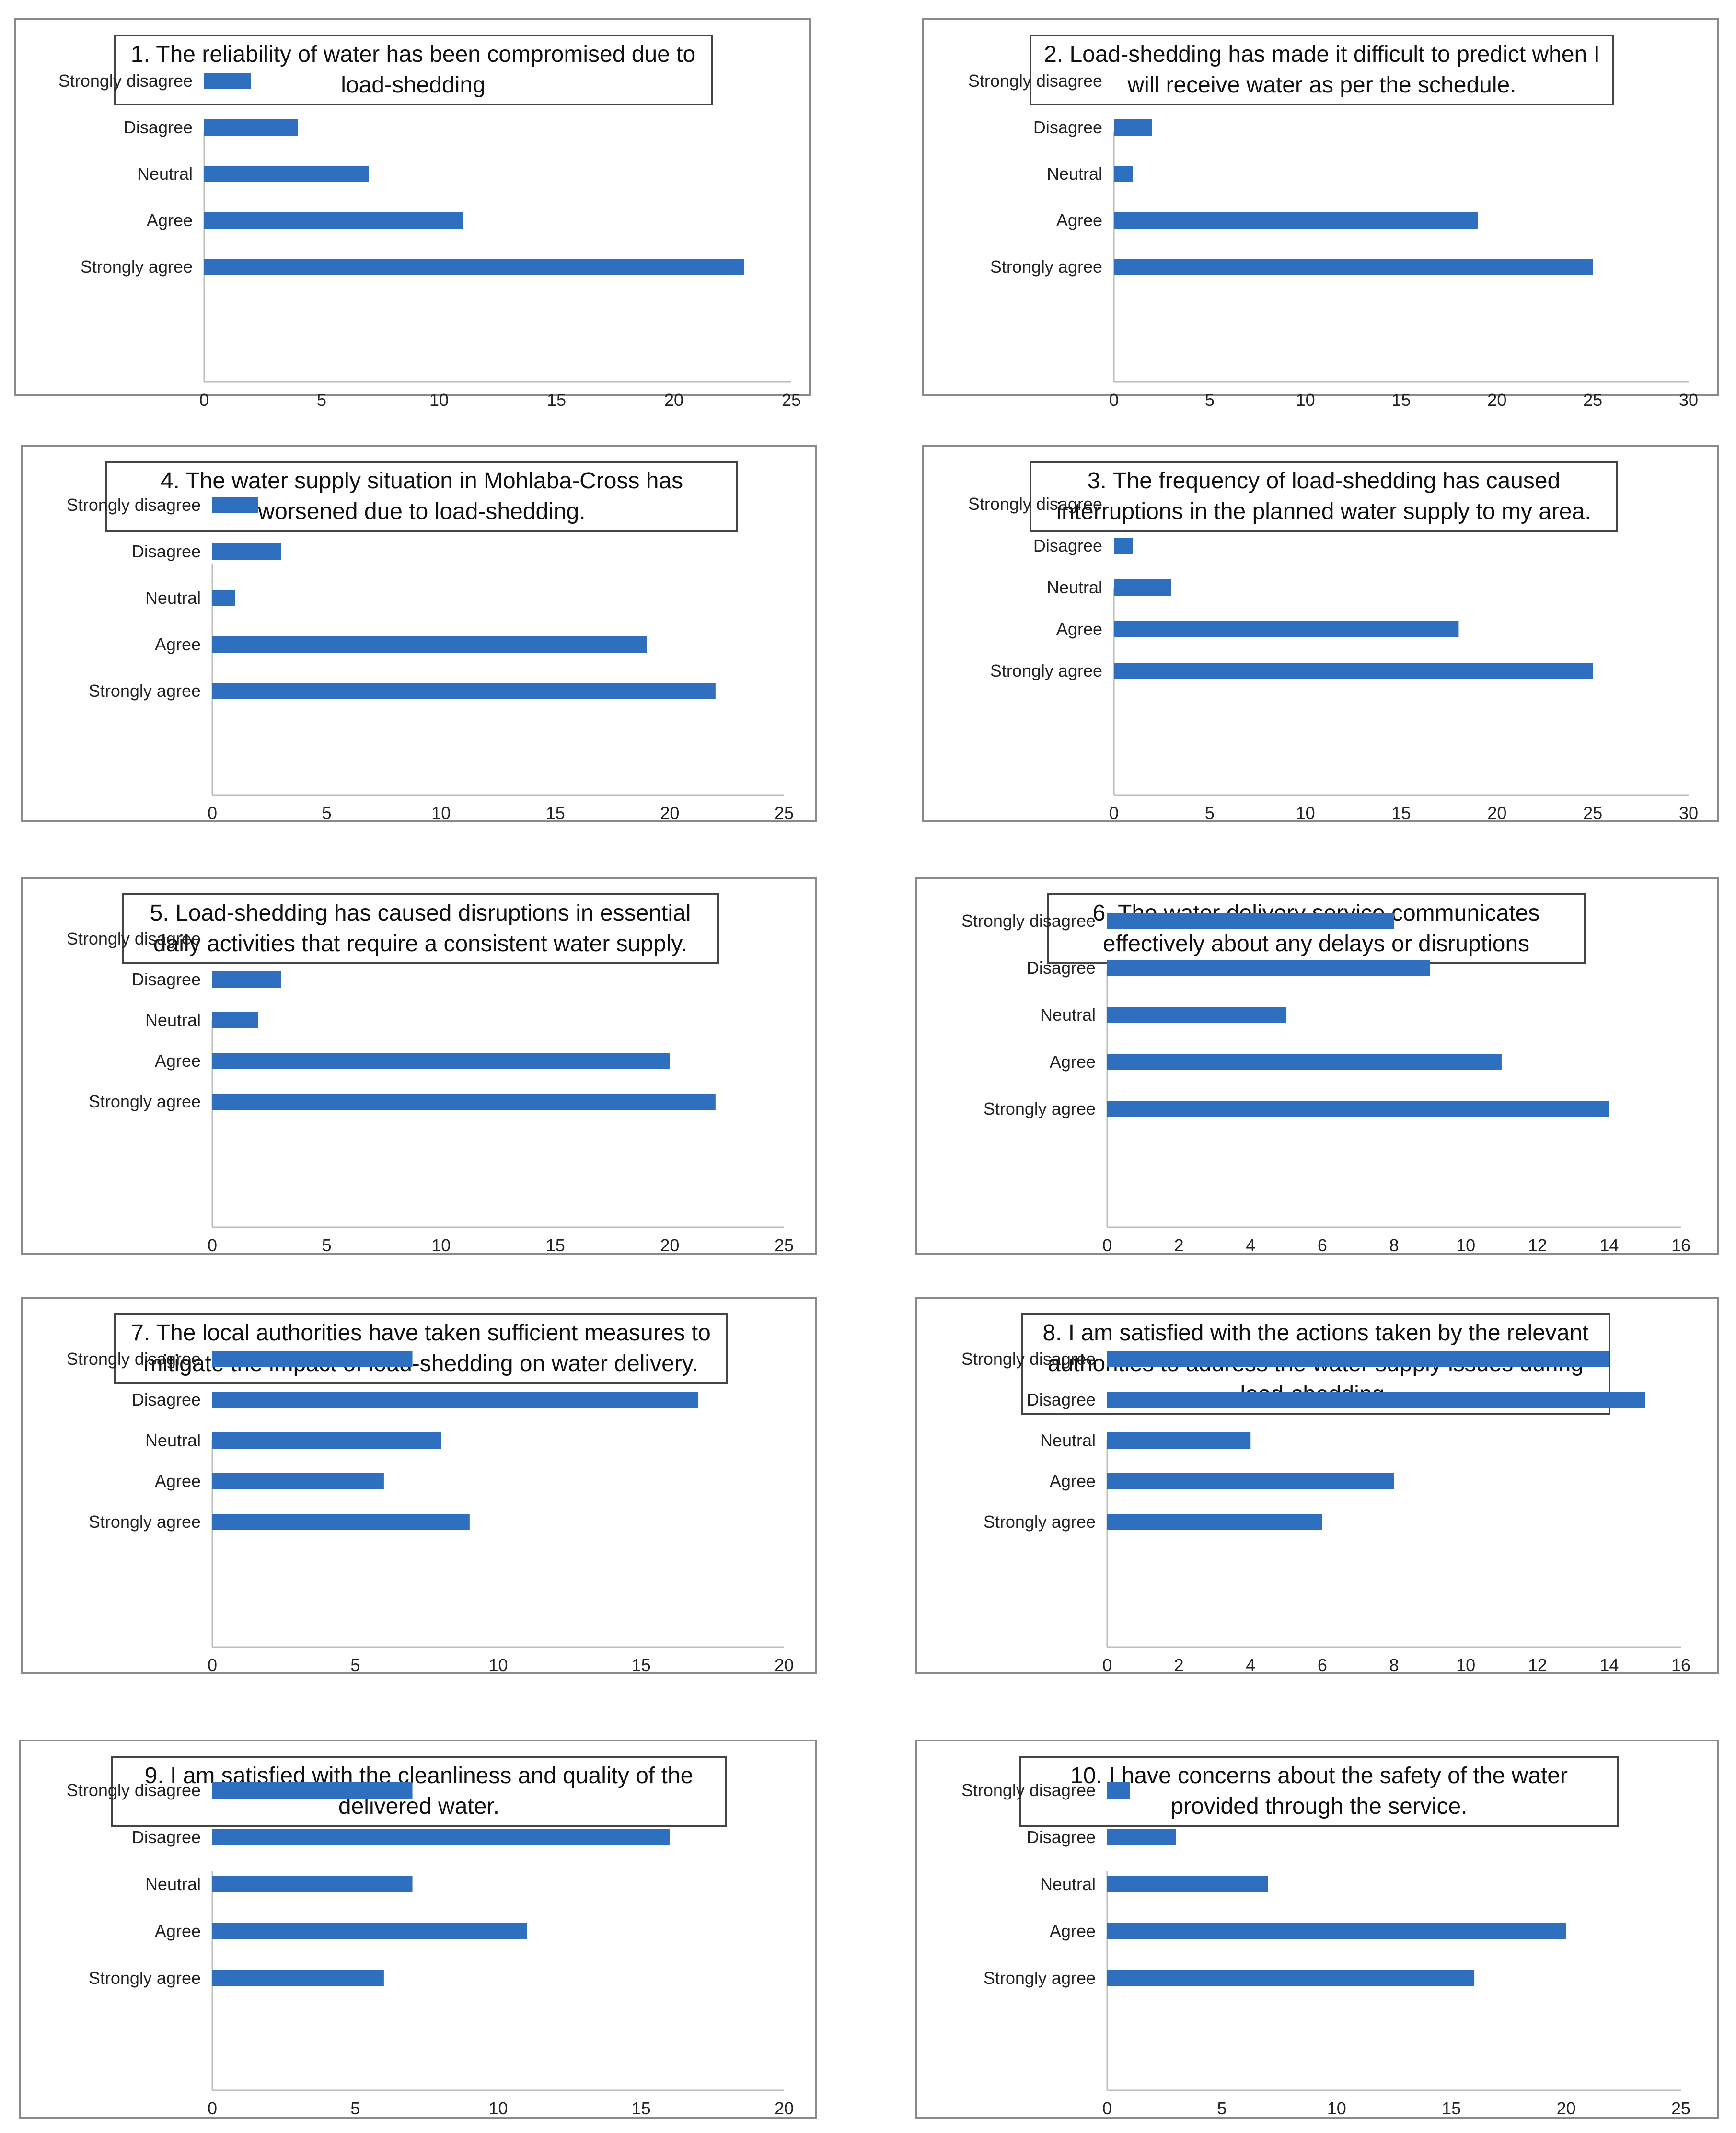 This screenshot has width=1736, height=2133. What do you see at coordinates (1322, 1665) in the screenshot?
I see `x-tick-label: 6` at bounding box center [1322, 1665].